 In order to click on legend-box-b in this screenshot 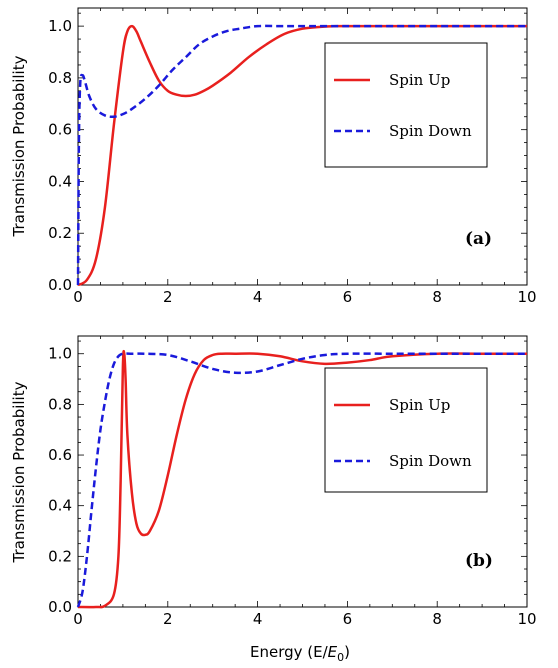, I will do `click(406, 430)`.